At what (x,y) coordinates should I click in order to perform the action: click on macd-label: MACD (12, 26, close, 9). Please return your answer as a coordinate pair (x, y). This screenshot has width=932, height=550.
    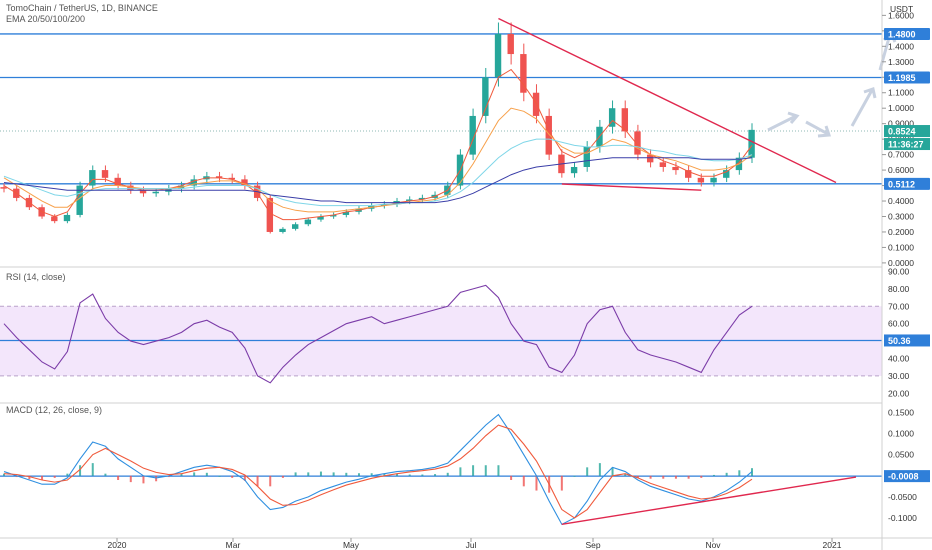
    Looking at the image, I should click on (54, 410).